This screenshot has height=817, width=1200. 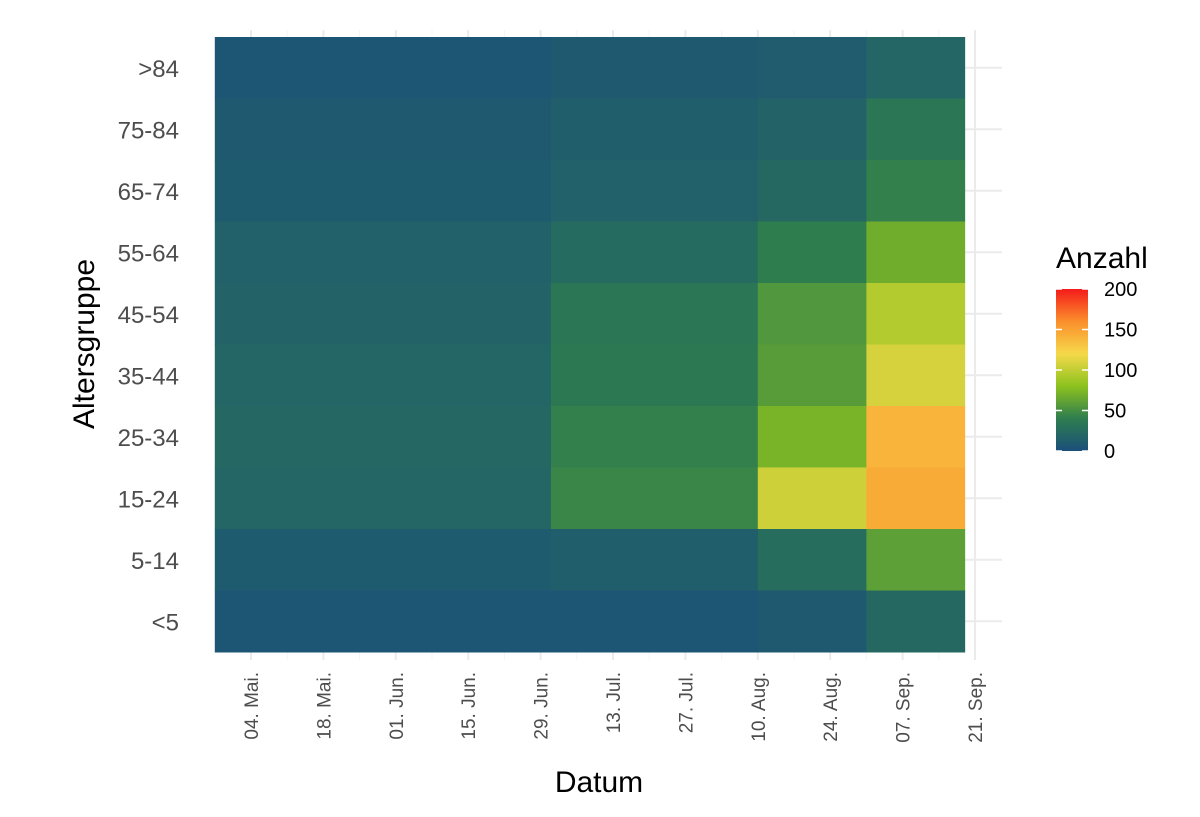 What do you see at coordinates (812, 560) in the screenshot?
I see `heatmap-cell: 5-14: 26` at bounding box center [812, 560].